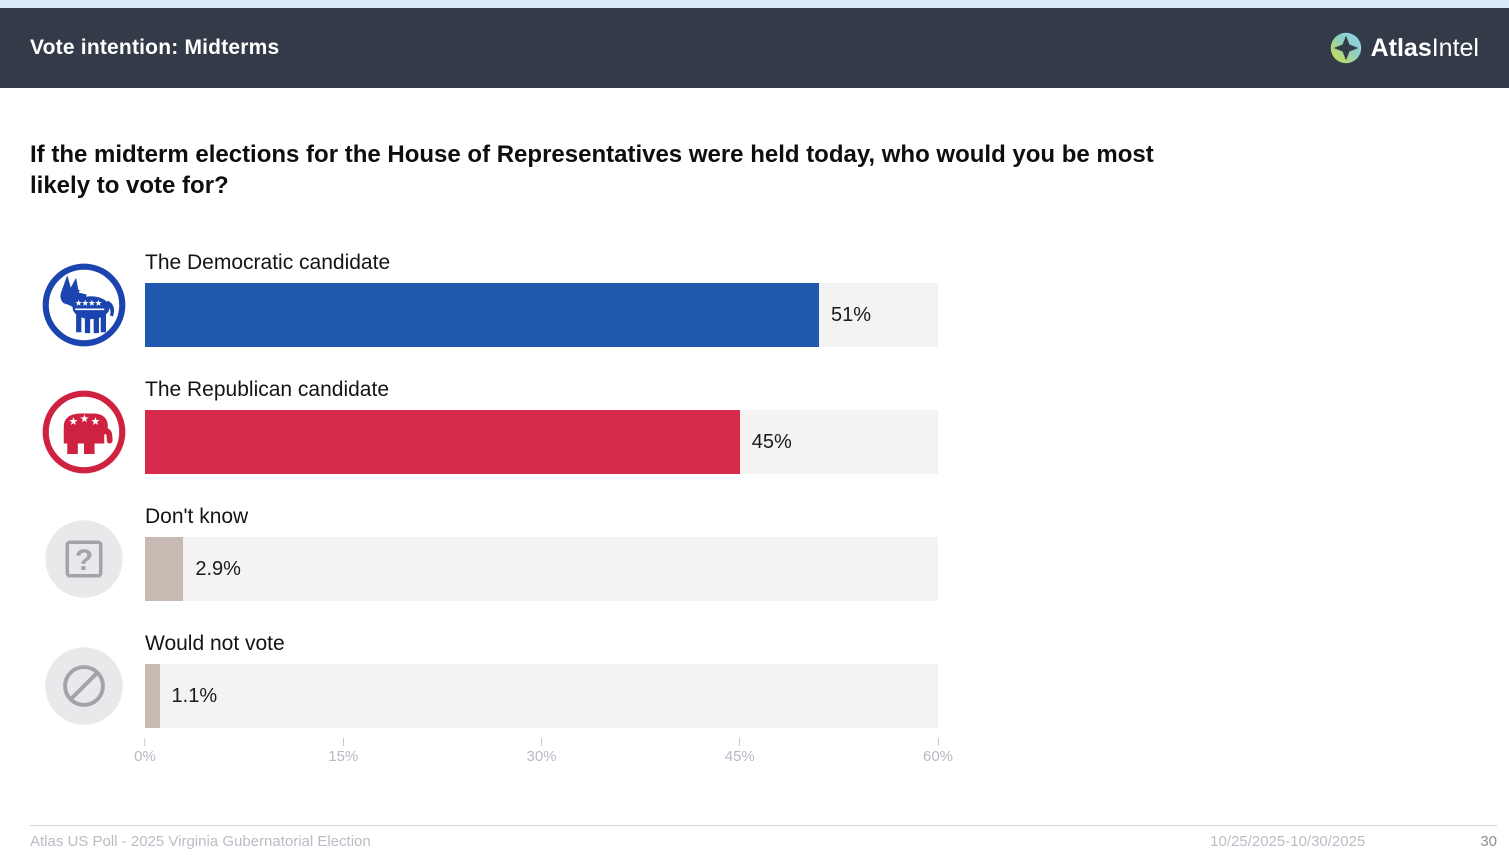  I want to click on category-label: Would not vote, so click(215, 643).